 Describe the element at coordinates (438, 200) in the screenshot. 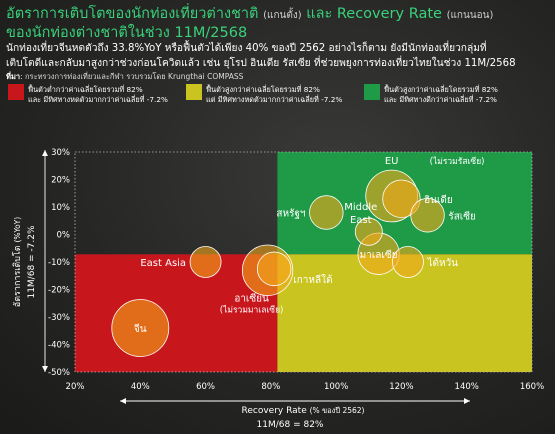

I see `bubble-label: อินเดีย` at that location.